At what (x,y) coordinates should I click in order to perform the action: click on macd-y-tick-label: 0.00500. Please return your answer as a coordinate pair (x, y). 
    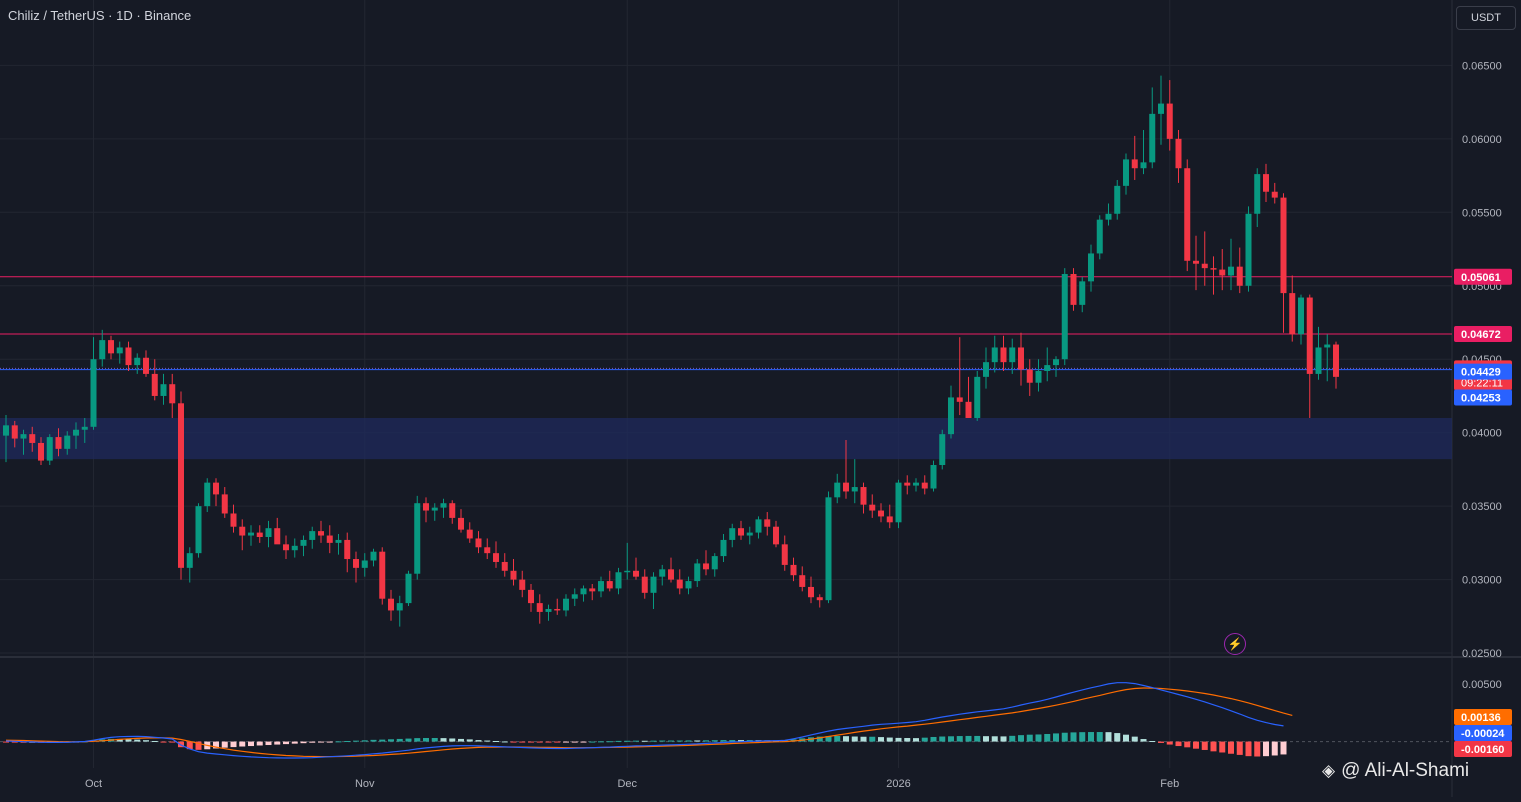
    Looking at the image, I should click on (1482, 685).